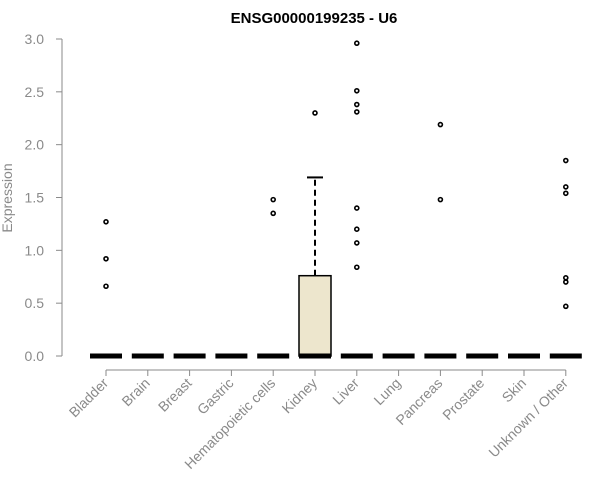 The height and width of the screenshot is (500, 600). I want to click on y-tick-label: 0.5, so click(35, 303).